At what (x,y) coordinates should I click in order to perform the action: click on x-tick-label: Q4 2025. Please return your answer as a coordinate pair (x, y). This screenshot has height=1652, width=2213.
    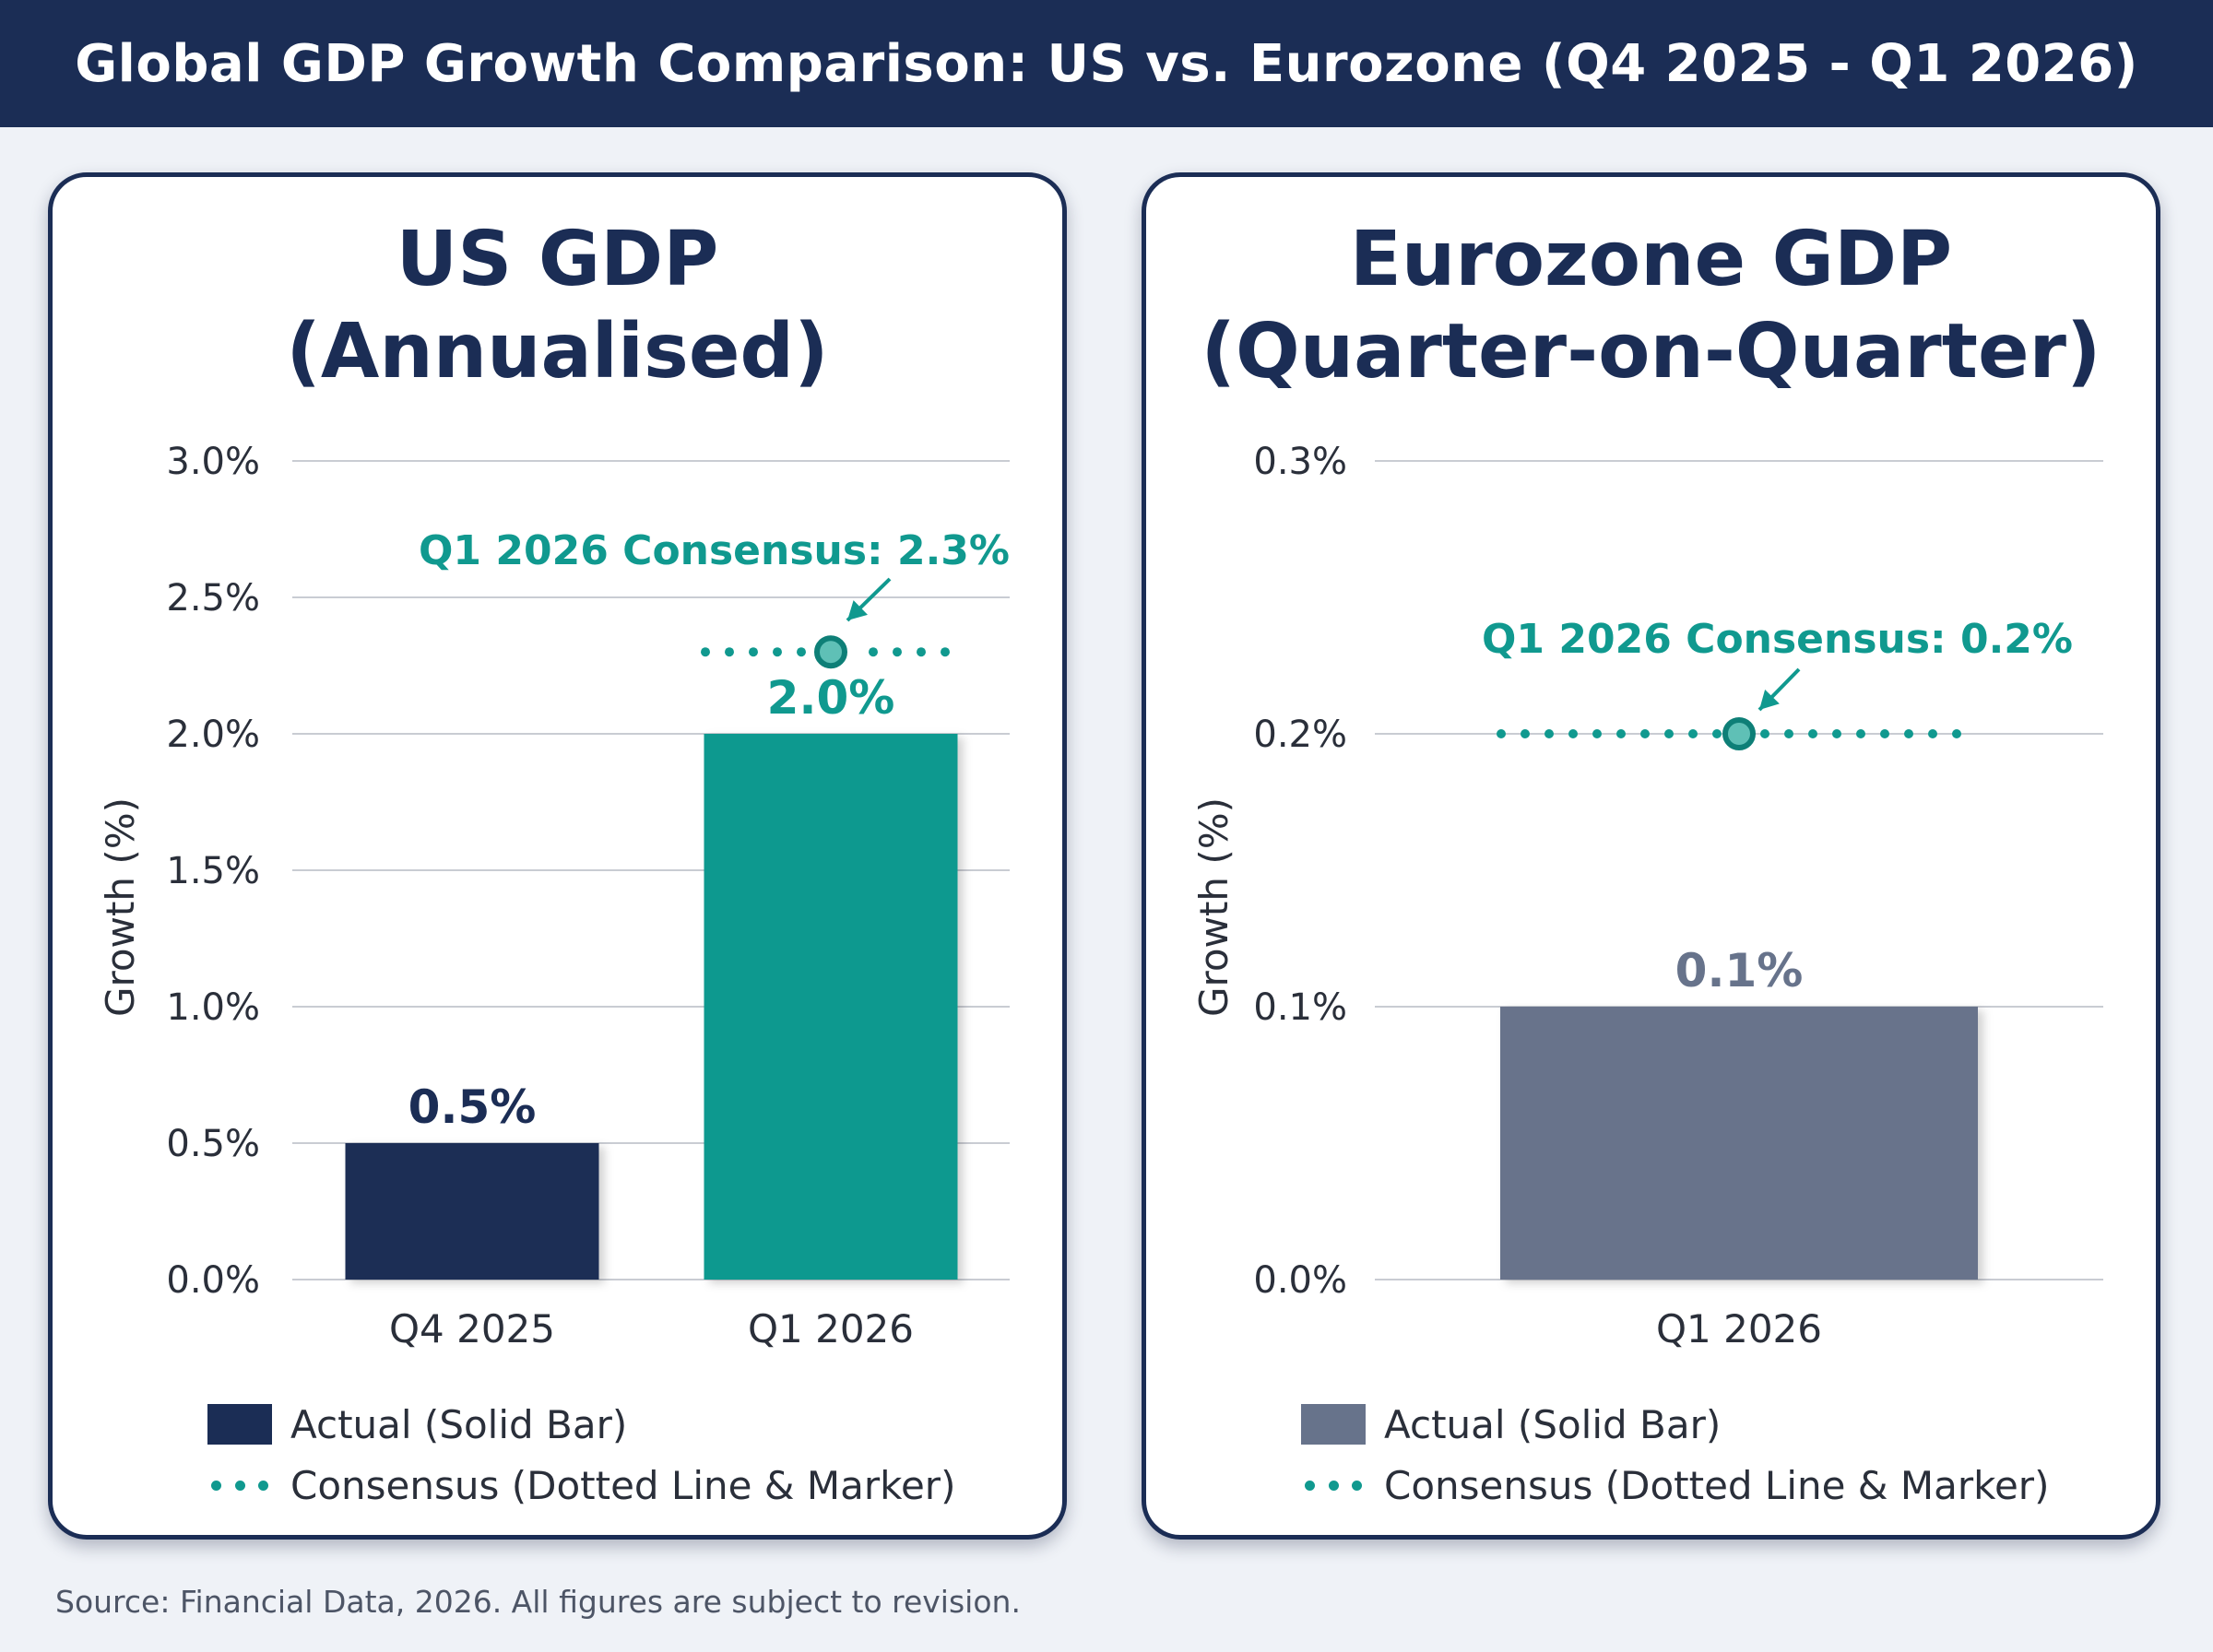
    Looking at the image, I should click on (472, 1328).